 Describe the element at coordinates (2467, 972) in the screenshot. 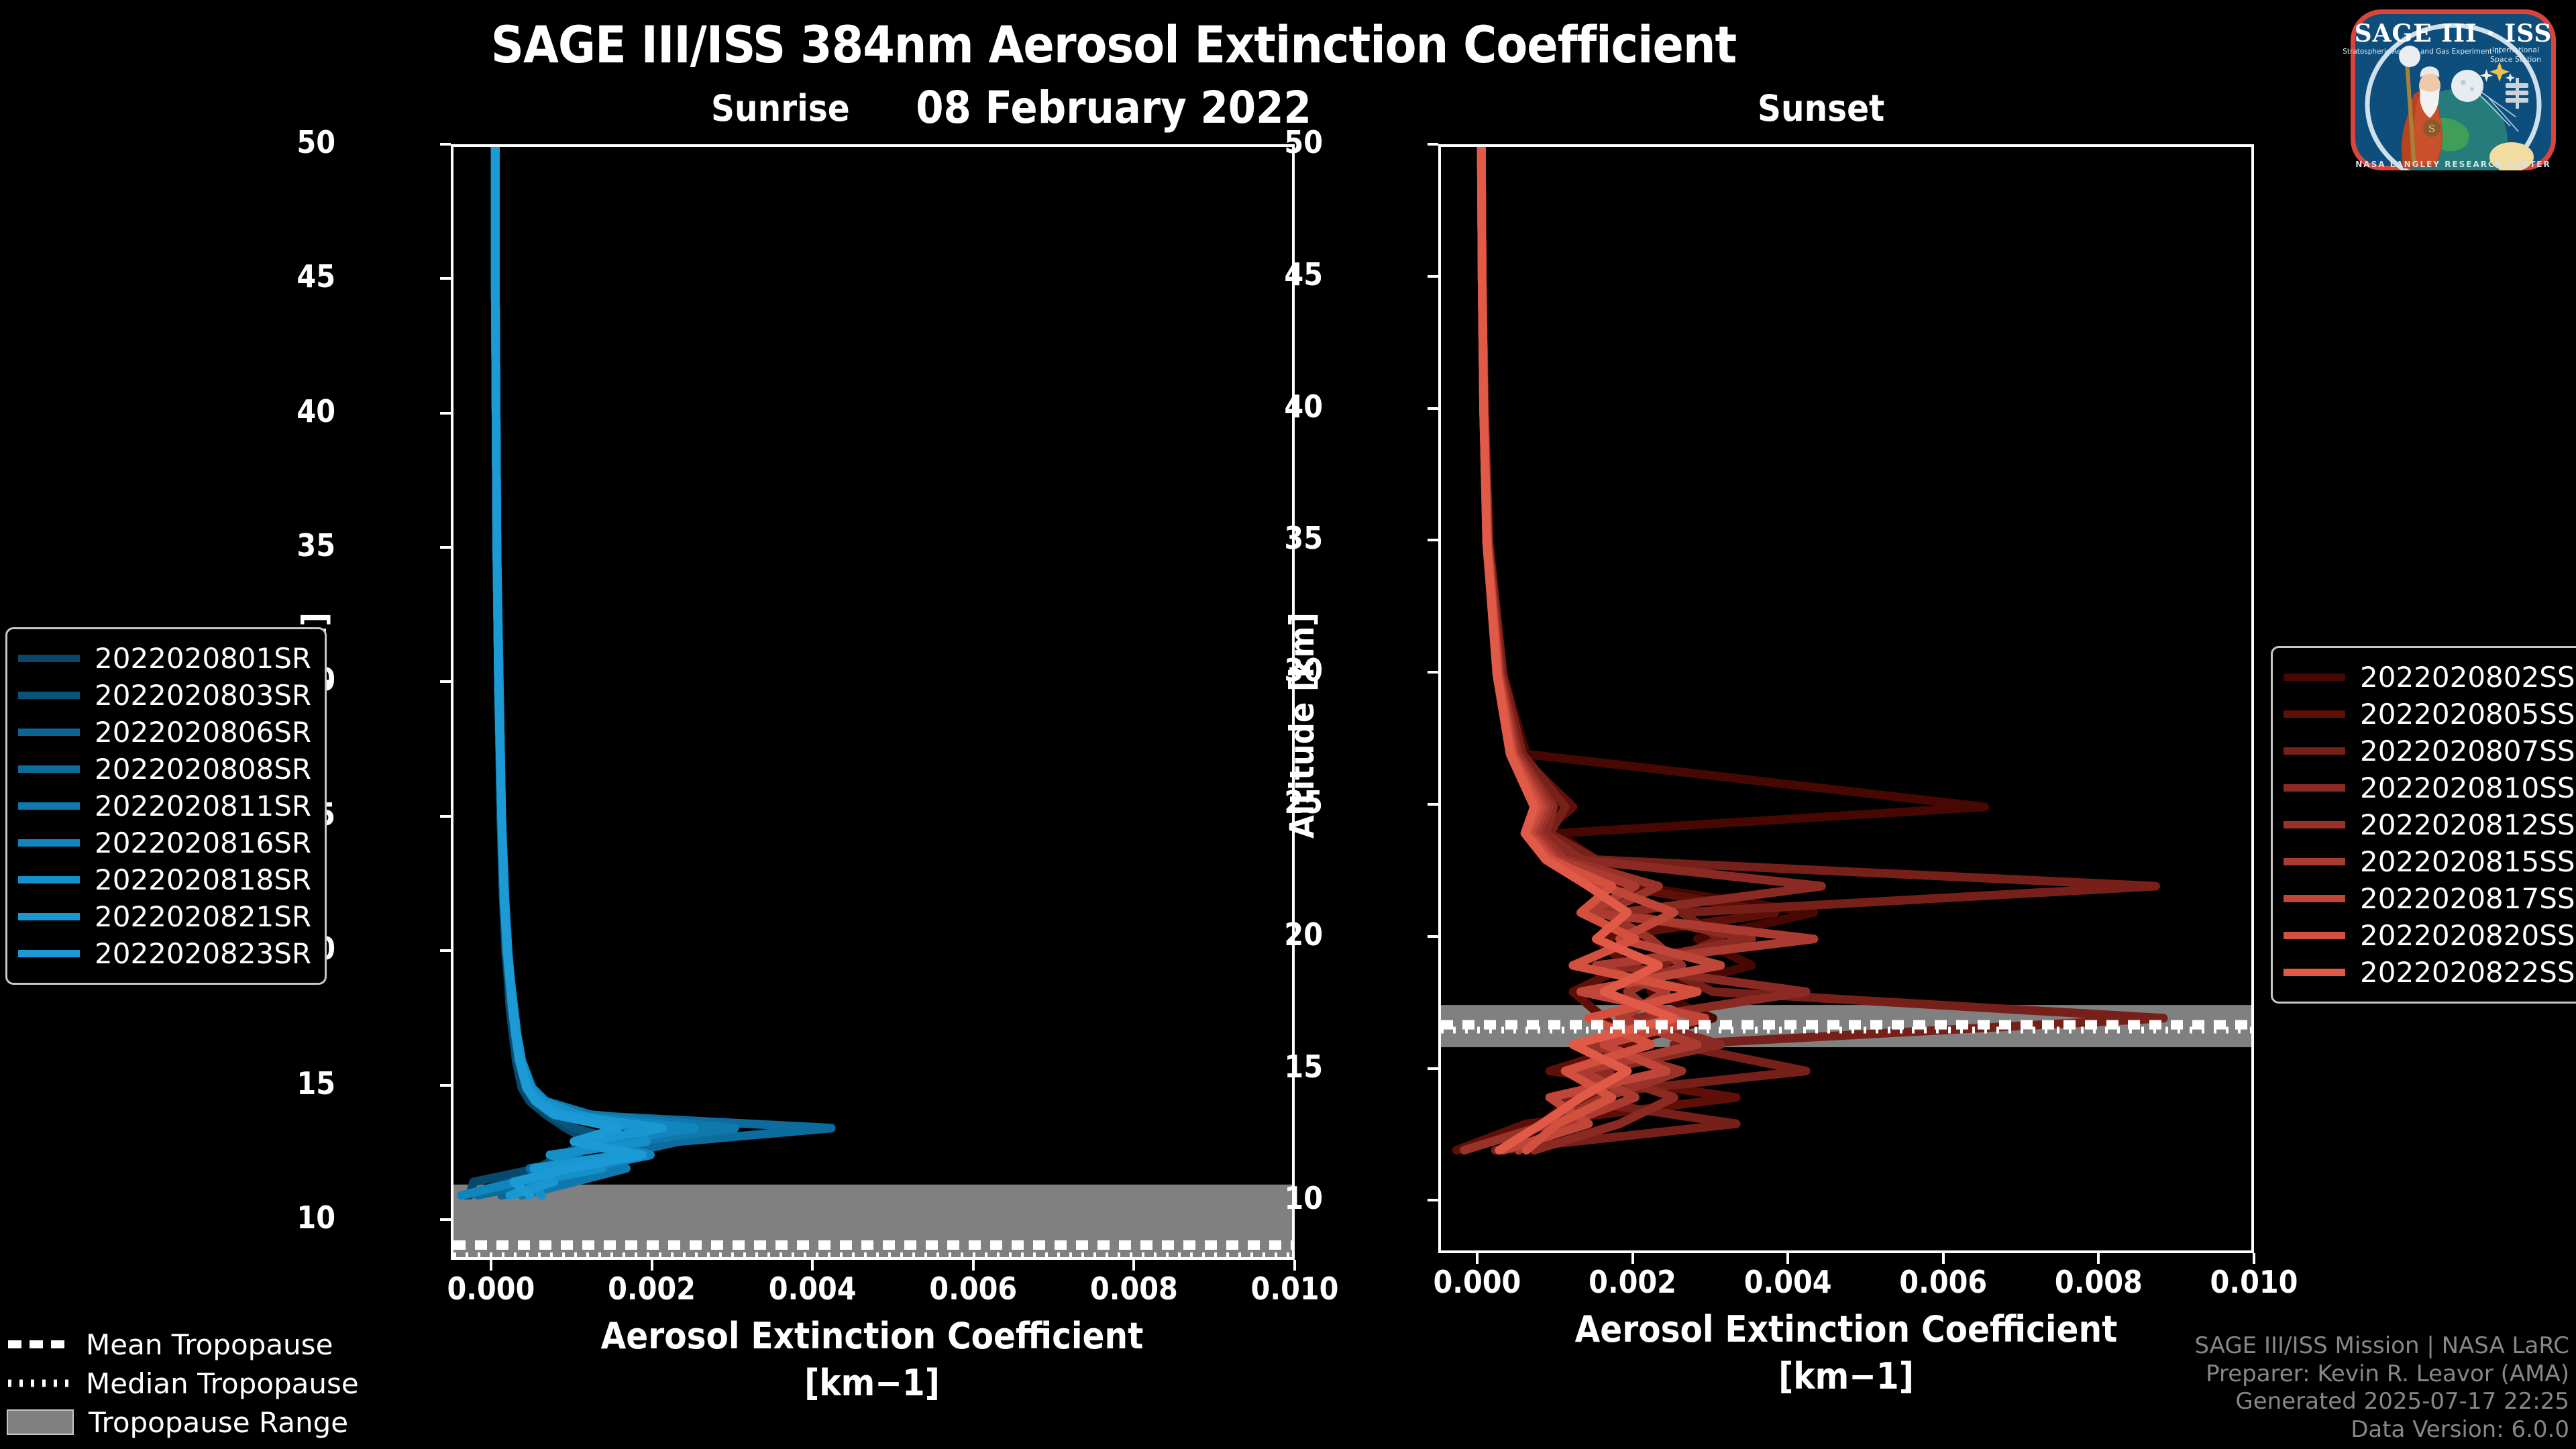

I see `legend-item-label: 2022020822SS` at that location.